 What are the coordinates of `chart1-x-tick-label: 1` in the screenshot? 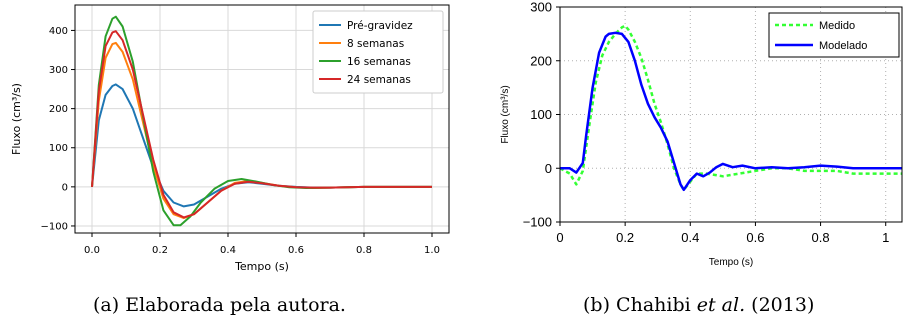 It's located at (885, 237).